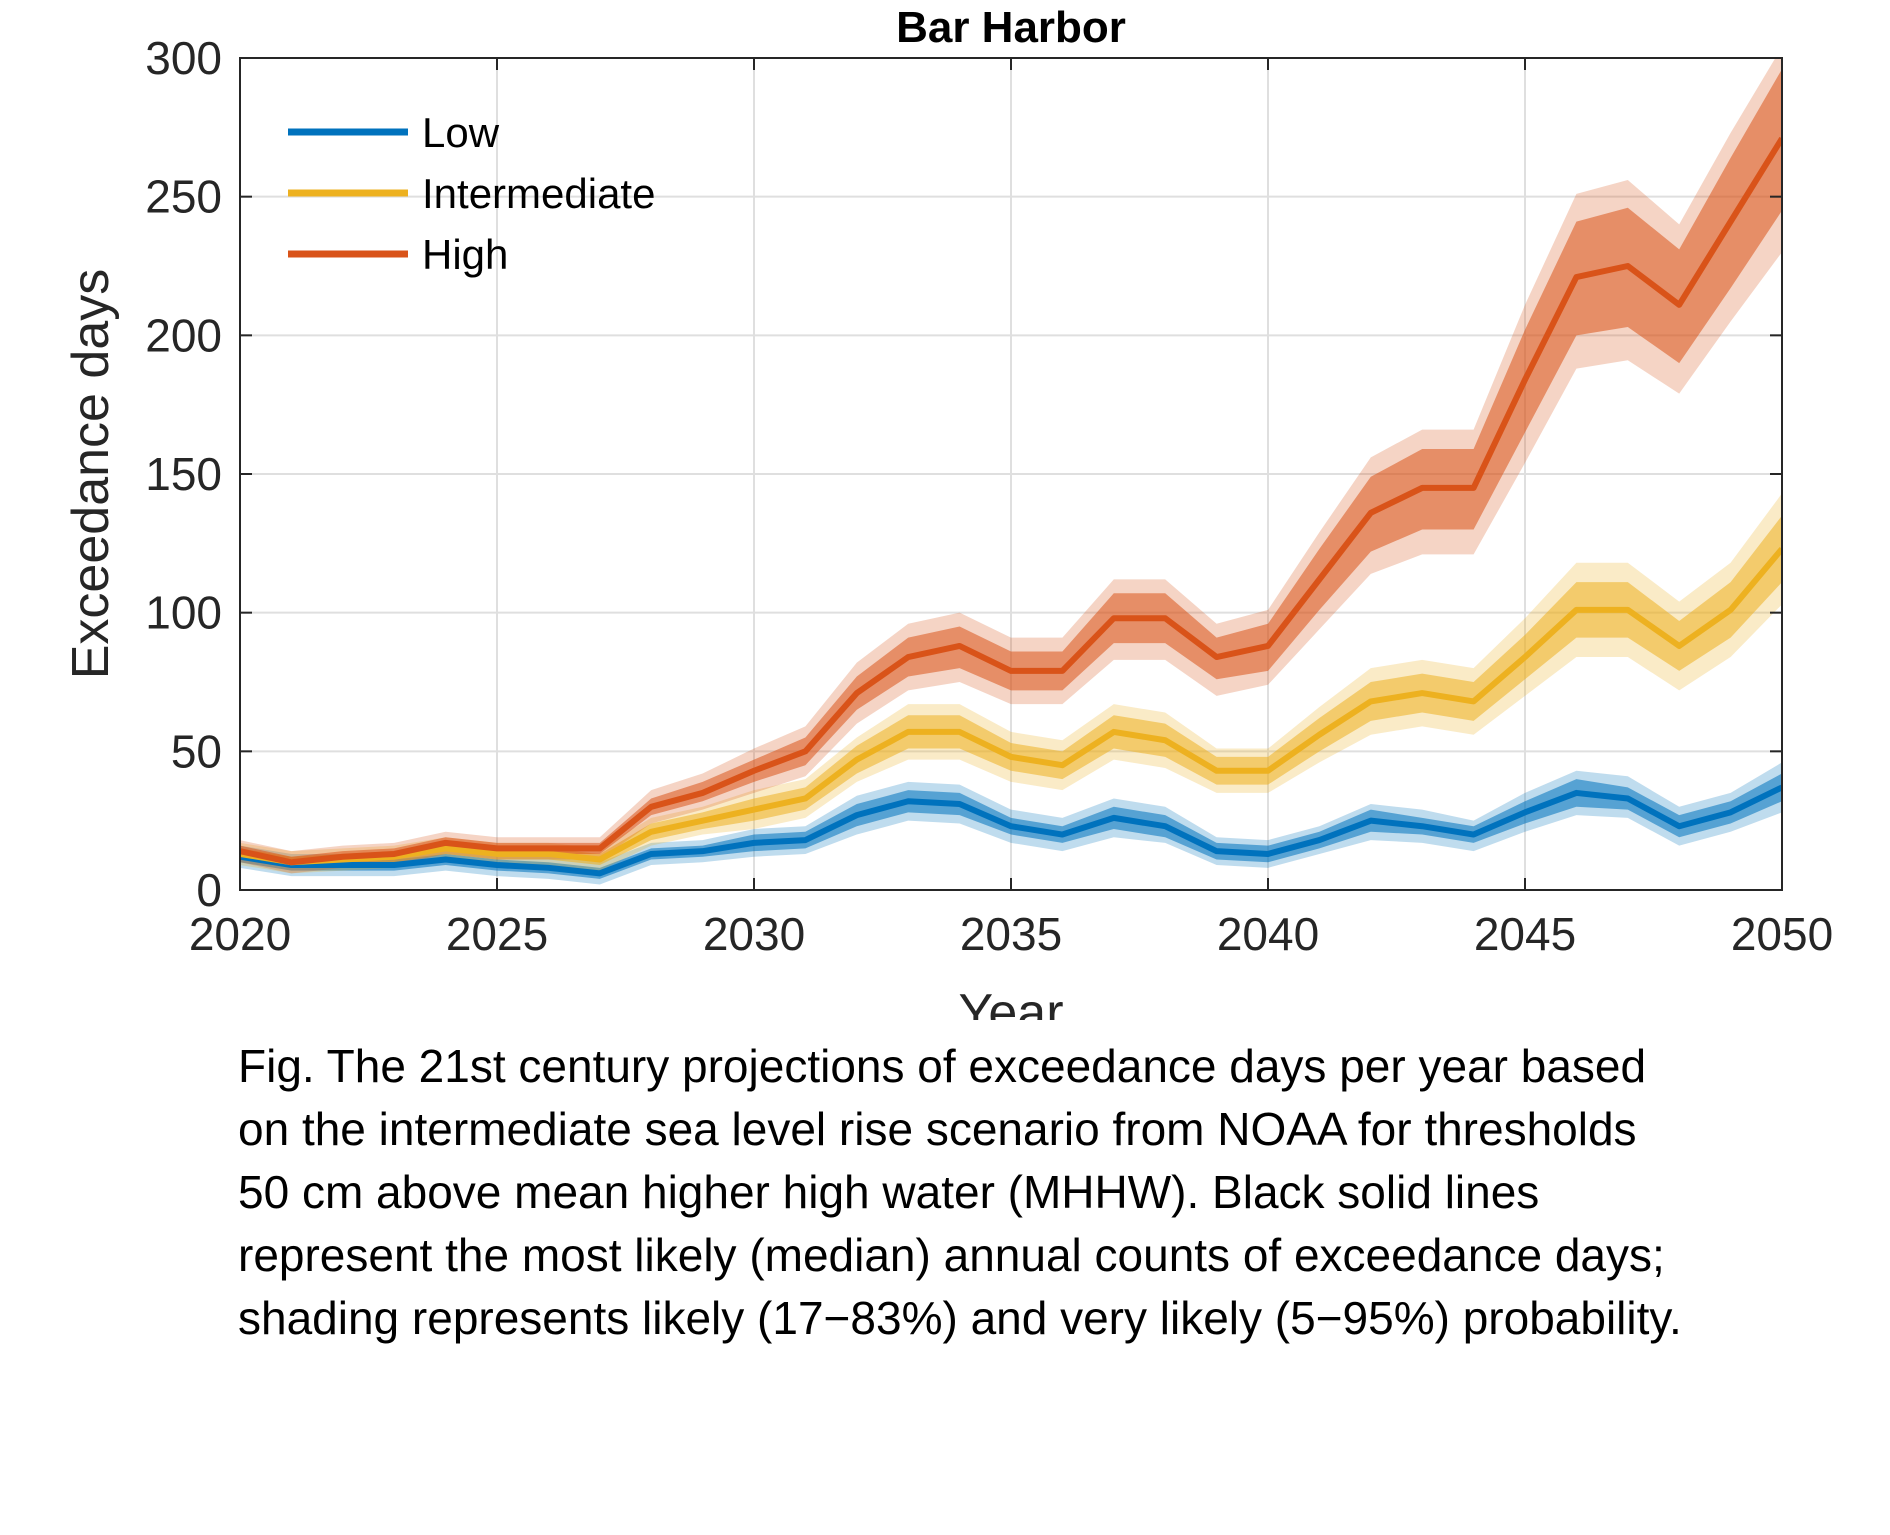 This screenshot has width=1890, height=1535. Describe the element at coordinates (1268, 934) in the screenshot. I see `x-tick-label: 2040` at that location.